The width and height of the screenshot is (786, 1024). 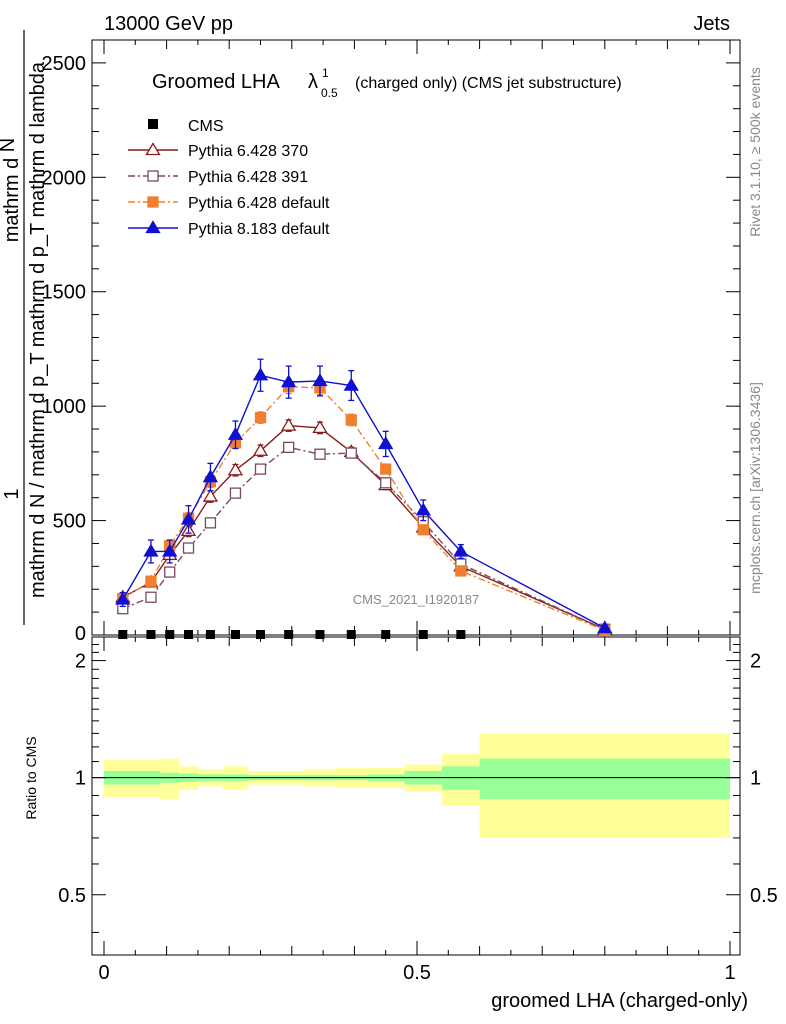 I want to click on cms-data, so click(x=292, y=634).